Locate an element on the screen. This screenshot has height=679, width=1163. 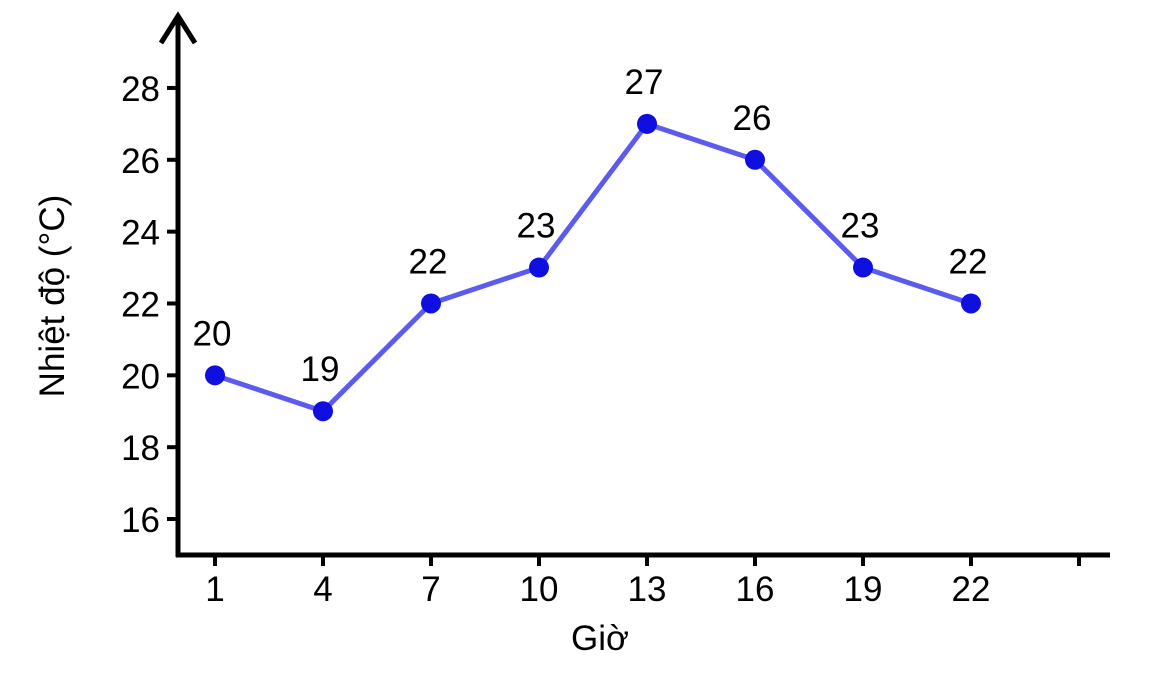
y-axis-tick-label: 26 is located at coordinates (140, 161).